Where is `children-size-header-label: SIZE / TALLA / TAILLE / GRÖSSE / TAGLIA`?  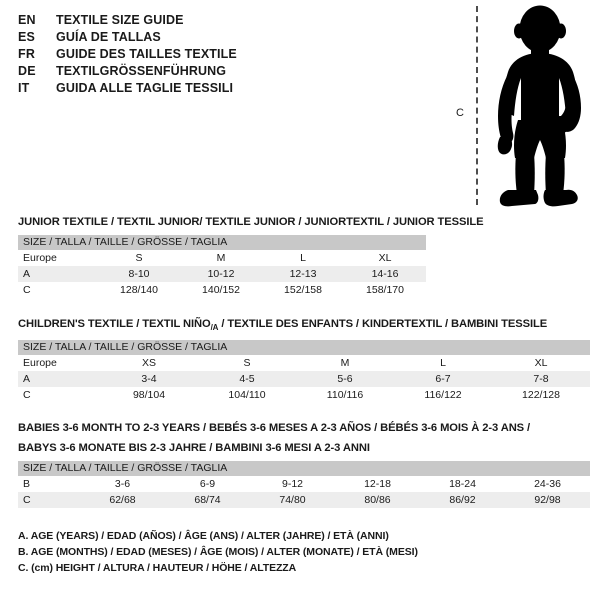 children-size-header-label: SIZE / TALLA / TAILLE / GRÖSSE / TAGLIA is located at coordinates (304, 348).